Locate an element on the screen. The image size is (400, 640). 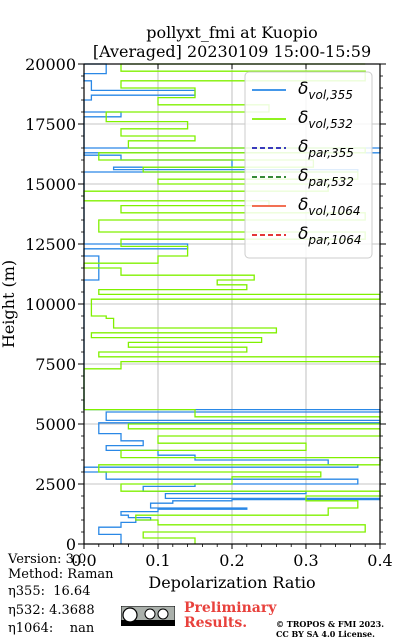
x-tick-label: 0.3 is located at coordinates (305, 560).